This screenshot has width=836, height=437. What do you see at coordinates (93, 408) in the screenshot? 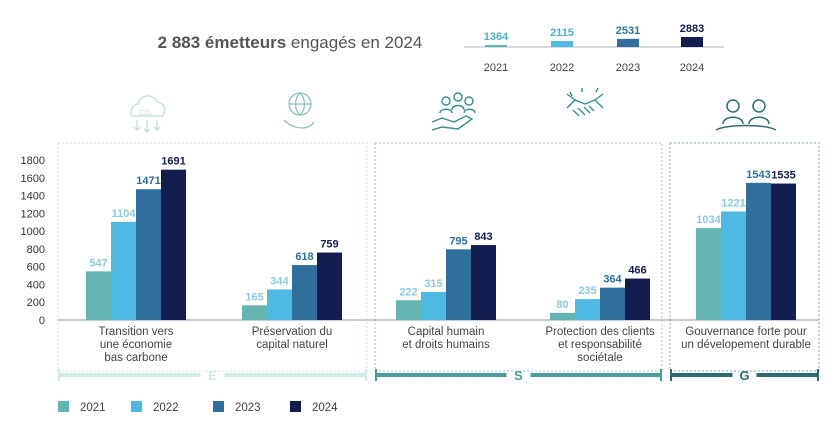
I see `legend-label-2021: 2021` at bounding box center [93, 408].